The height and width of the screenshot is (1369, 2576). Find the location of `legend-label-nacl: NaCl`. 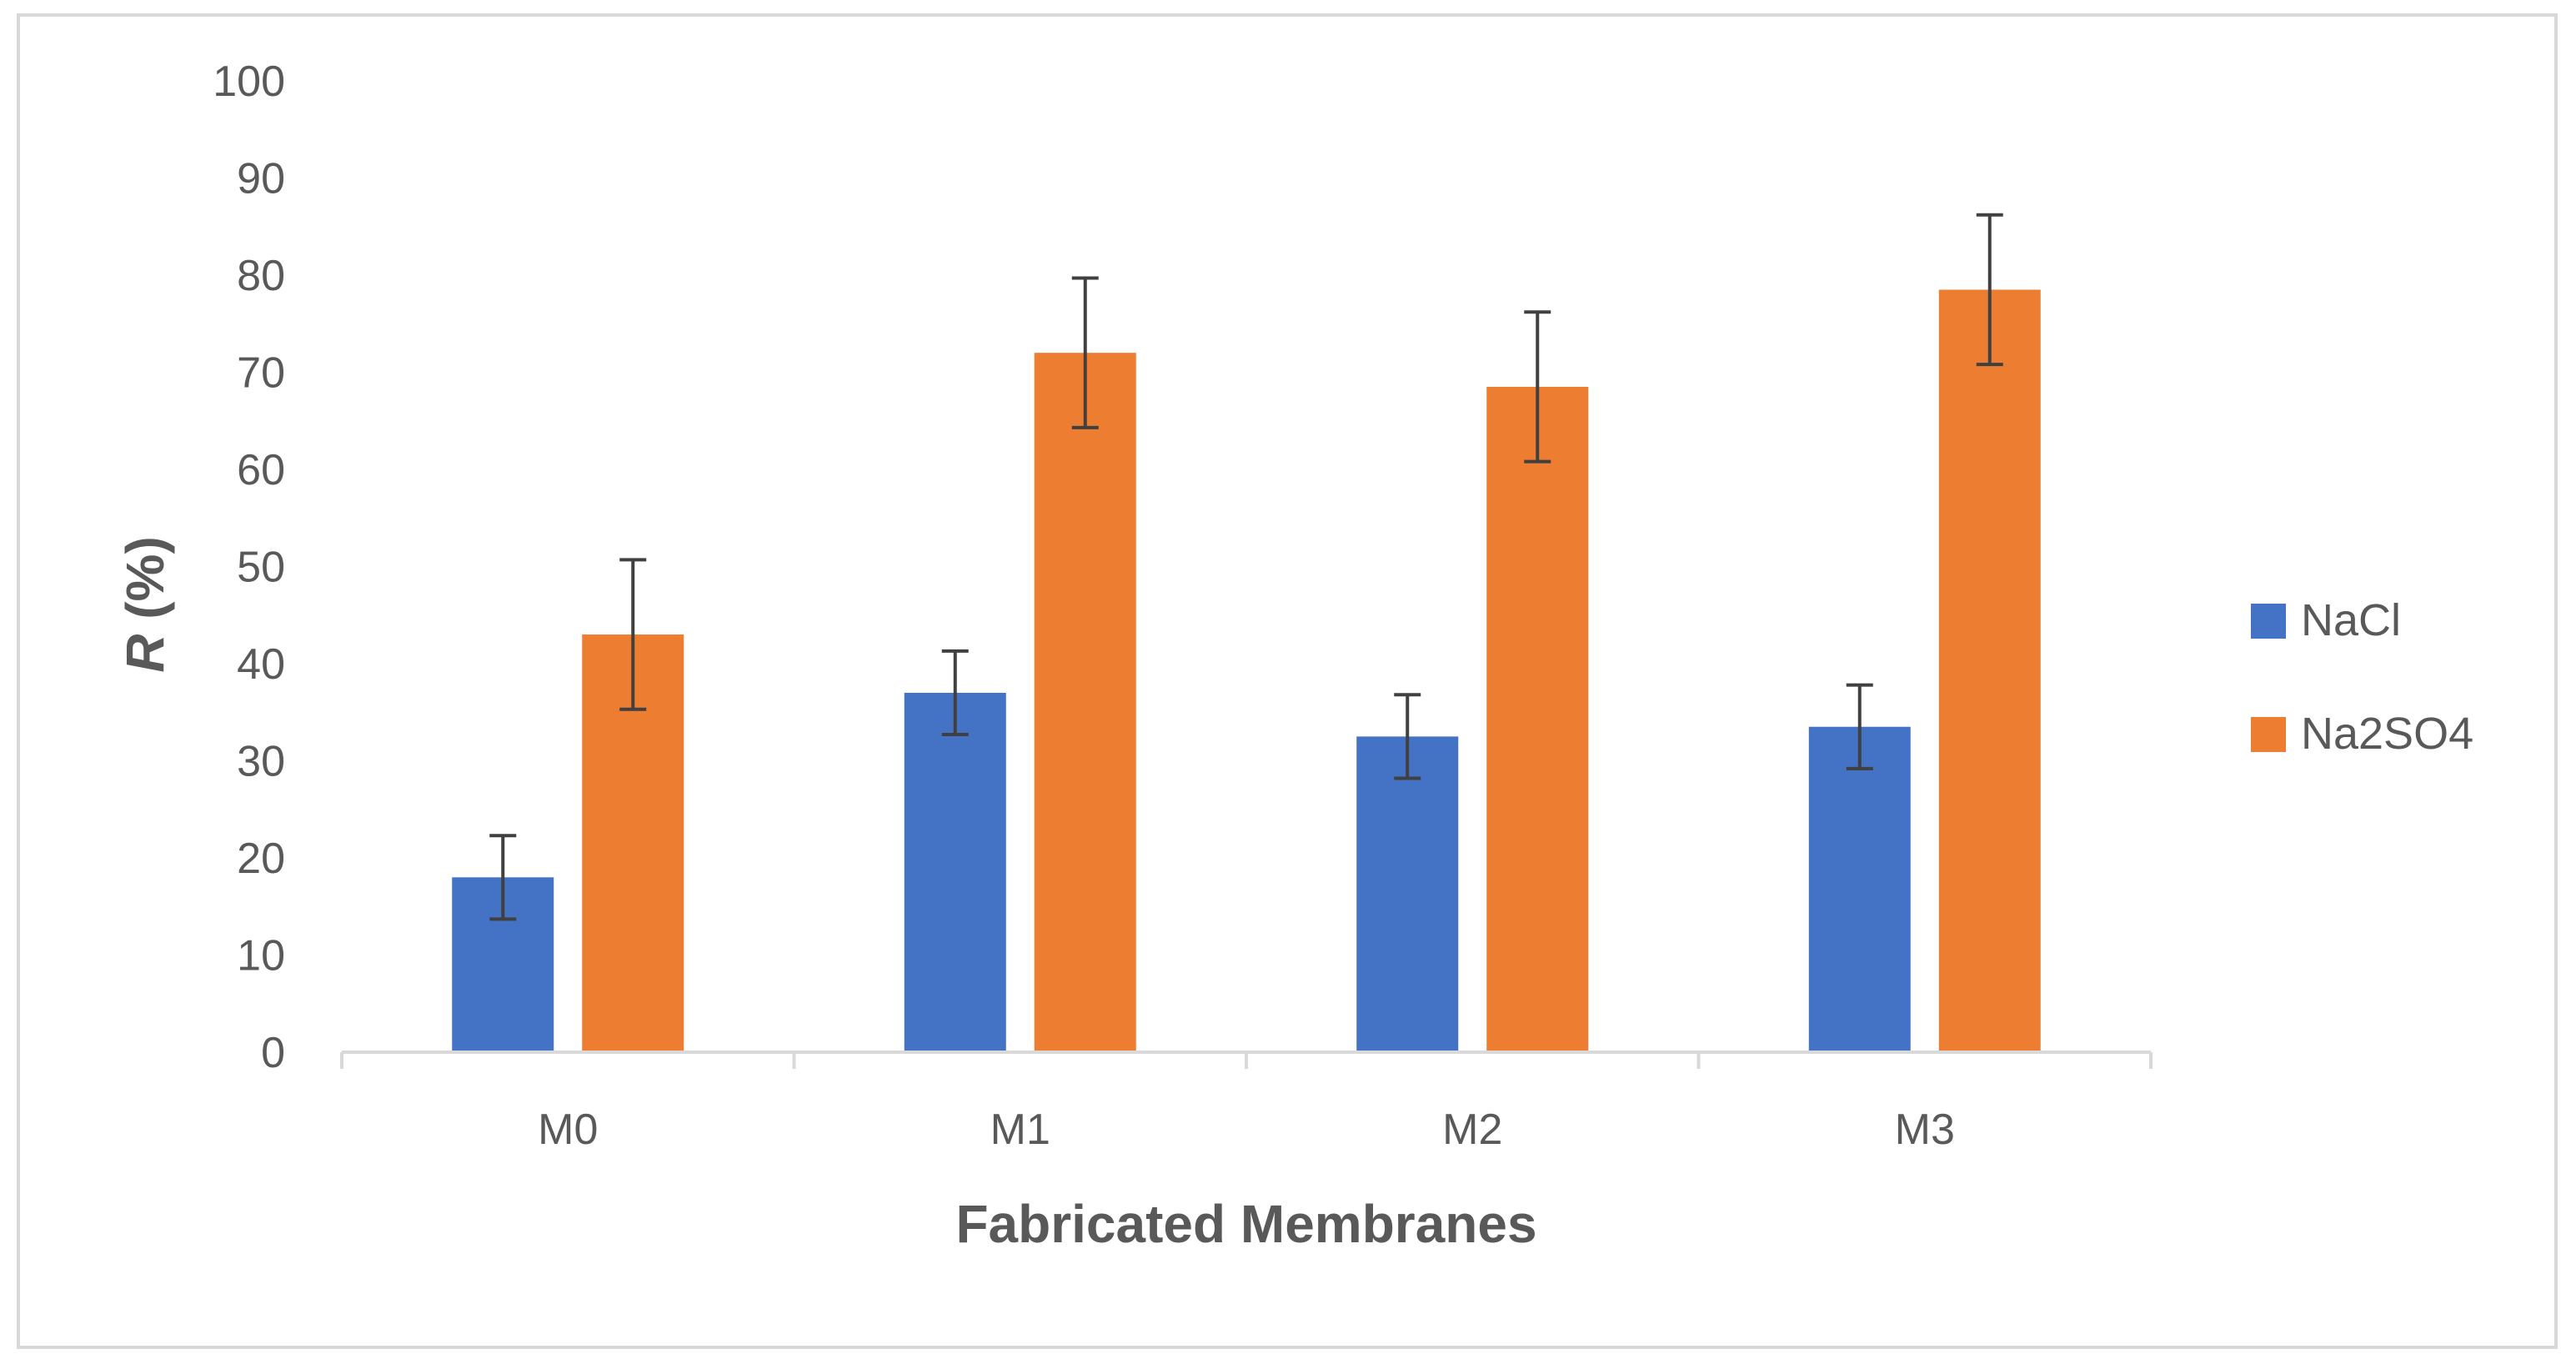

legend-label-nacl: NaCl is located at coordinates (2351, 620).